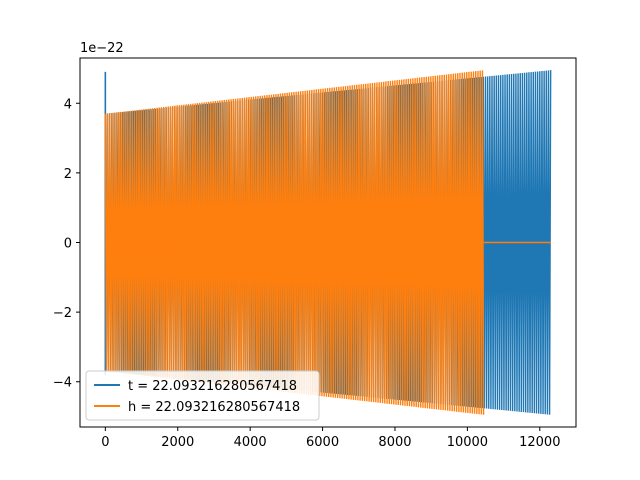 The width and height of the screenshot is (640, 480). Describe the element at coordinates (394, 442) in the screenshot. I see `x-tick-label: 8000` at that location.